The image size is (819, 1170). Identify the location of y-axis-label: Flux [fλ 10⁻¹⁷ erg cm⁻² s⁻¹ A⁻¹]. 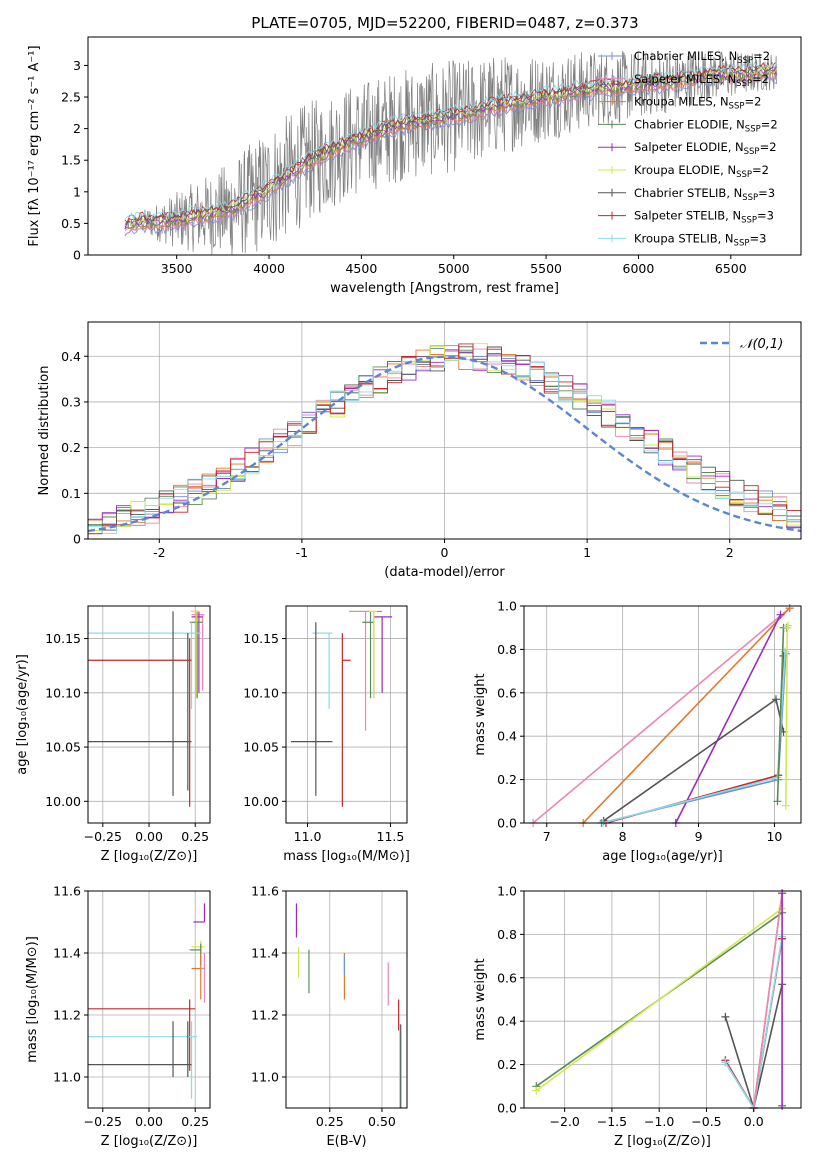
(34, 145).